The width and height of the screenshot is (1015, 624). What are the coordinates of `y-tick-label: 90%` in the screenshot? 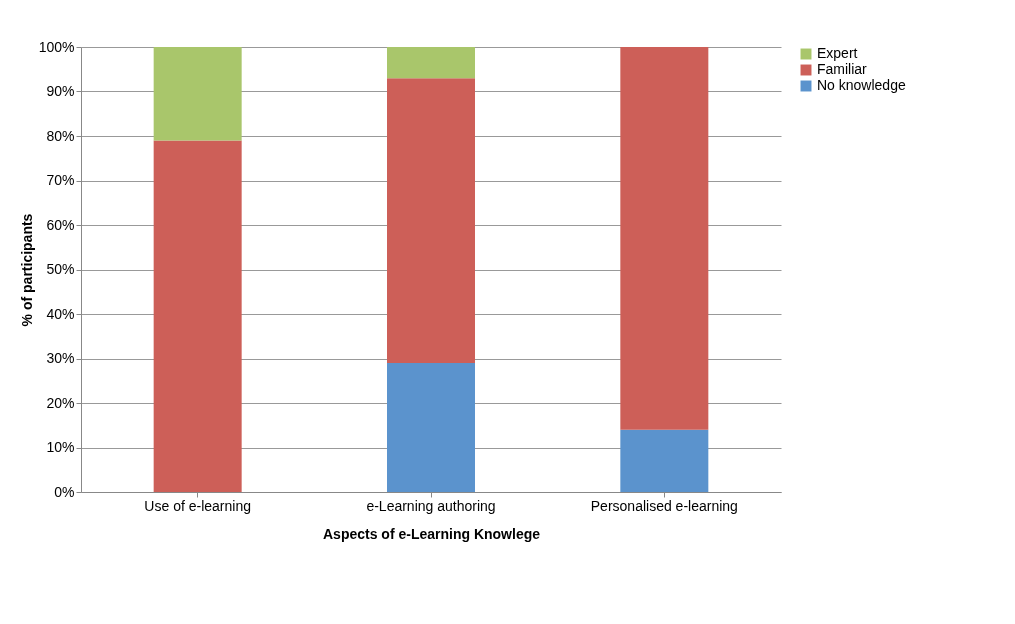 It's located at (60, 91).